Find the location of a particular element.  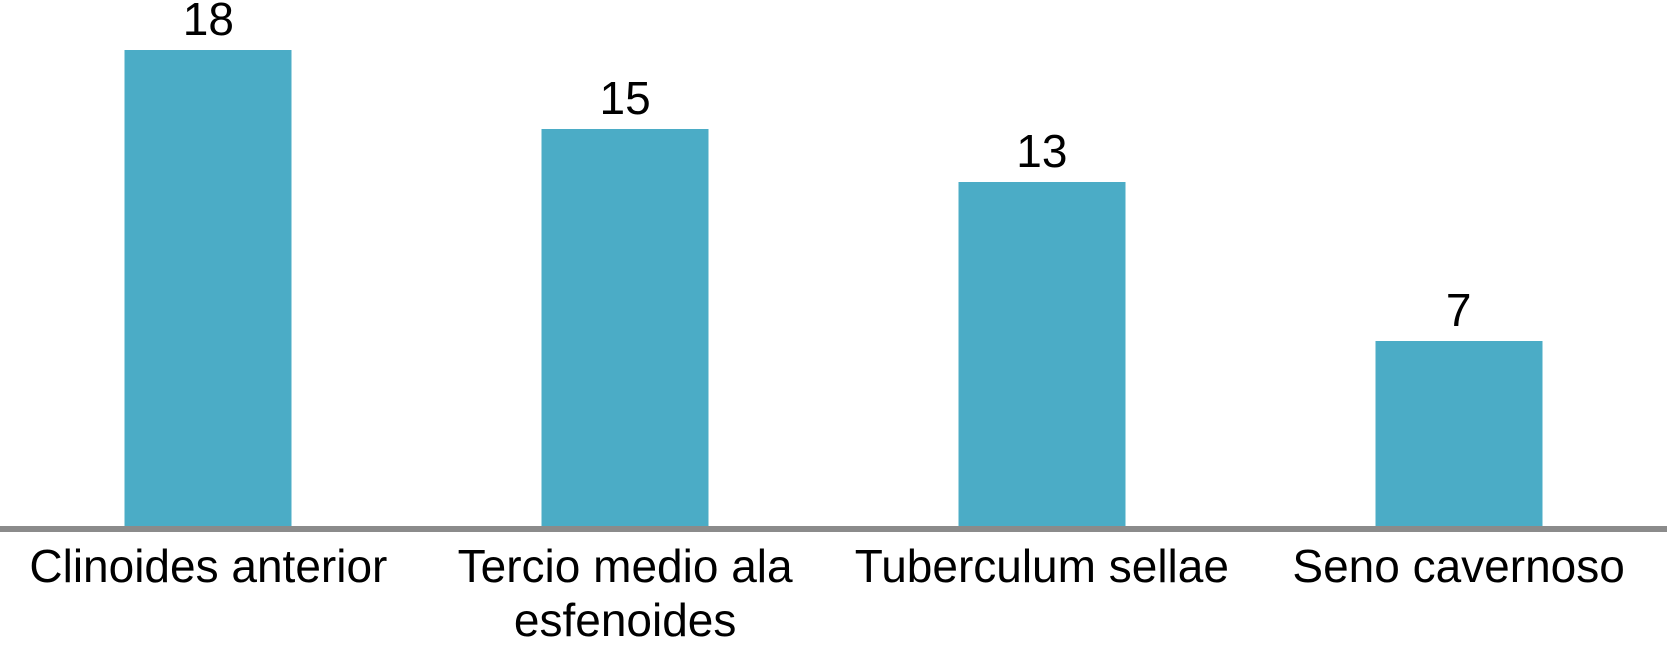

bar-value-label: 18 is located at coordinates (208, 22).